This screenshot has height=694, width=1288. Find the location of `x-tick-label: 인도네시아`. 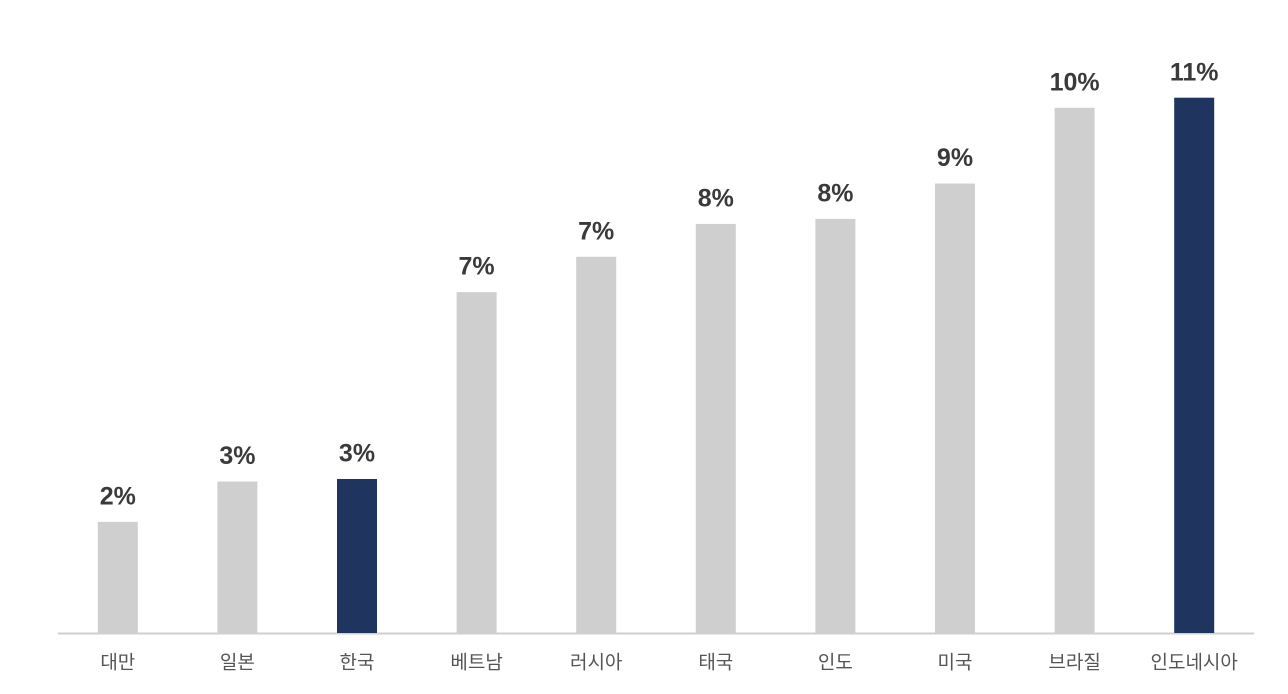

x-tick-label: 인도네시아 is located at coordinates (1193, 663).